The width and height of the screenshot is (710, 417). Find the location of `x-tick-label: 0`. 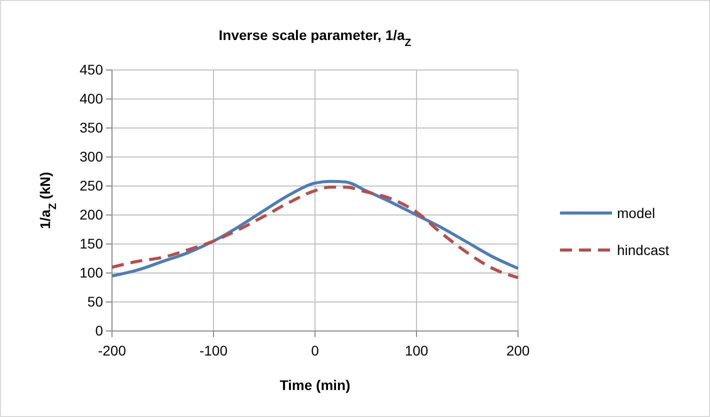

x-tick-label: 0 is located at coordinates (315, 350).